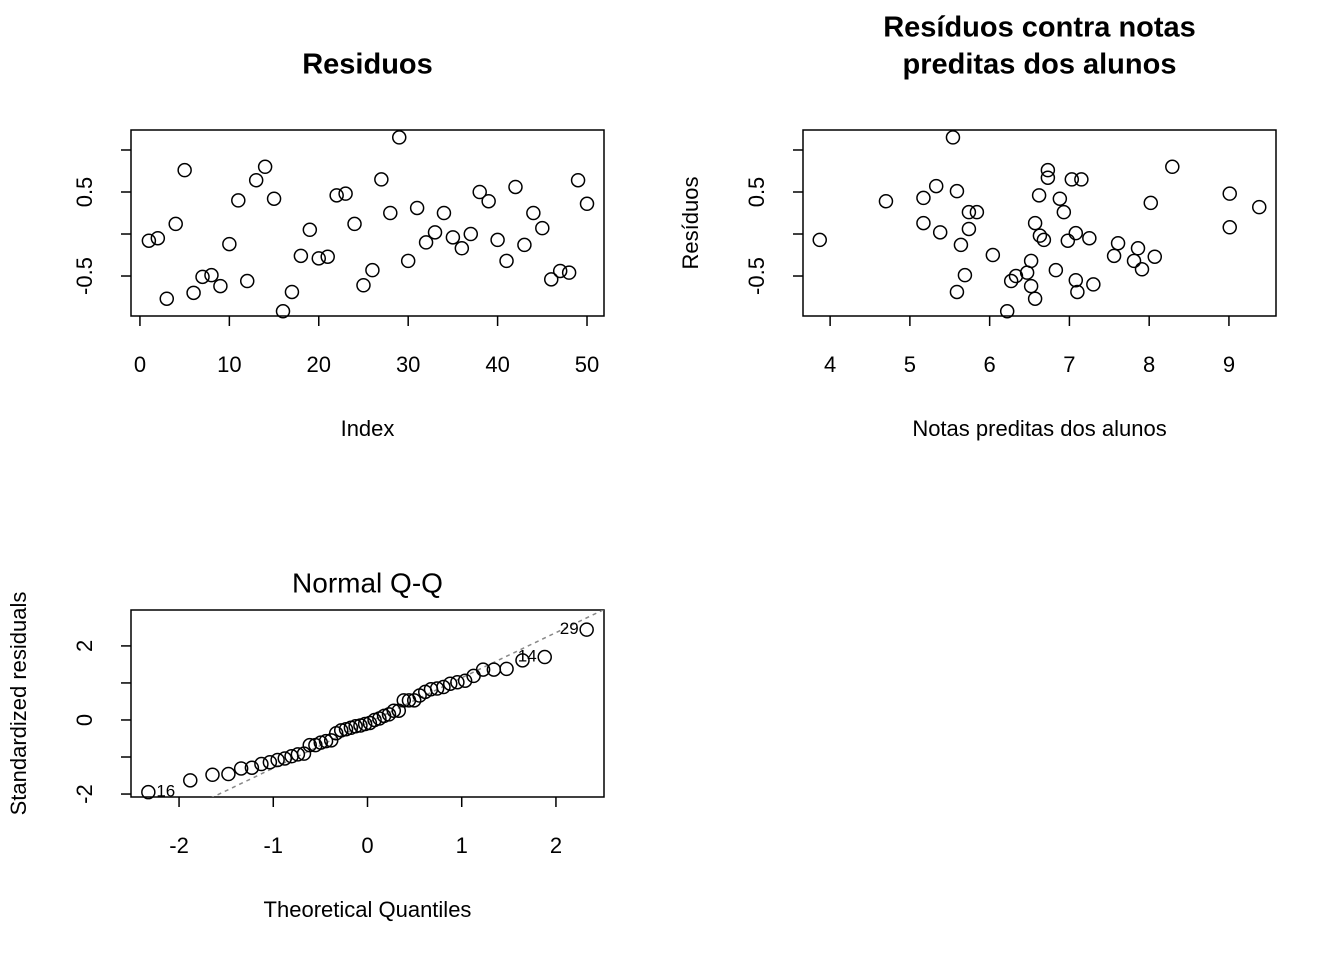 Image resolution: width=1344 pixels, height=960 pixels. What do you see at coordinates (990, 364) in the screenshot?
I see `x-tick-label: 6` at bounding box center [990, 364].